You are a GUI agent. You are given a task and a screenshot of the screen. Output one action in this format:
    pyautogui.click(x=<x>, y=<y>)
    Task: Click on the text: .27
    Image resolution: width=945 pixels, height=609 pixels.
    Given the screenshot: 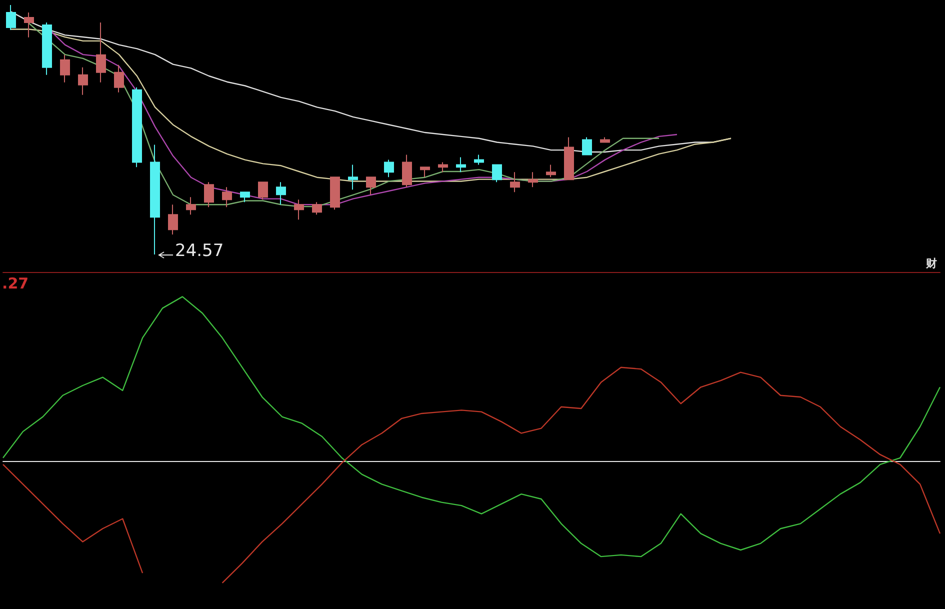 What is the action you would take?
    pyautogui.click(x=15, y=283)
    